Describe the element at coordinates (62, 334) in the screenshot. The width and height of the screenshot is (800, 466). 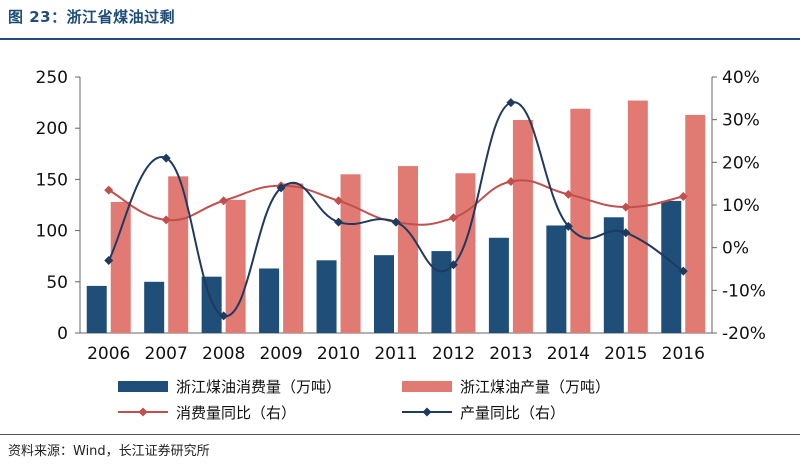
I see `left-tick-label: 0` at that location.